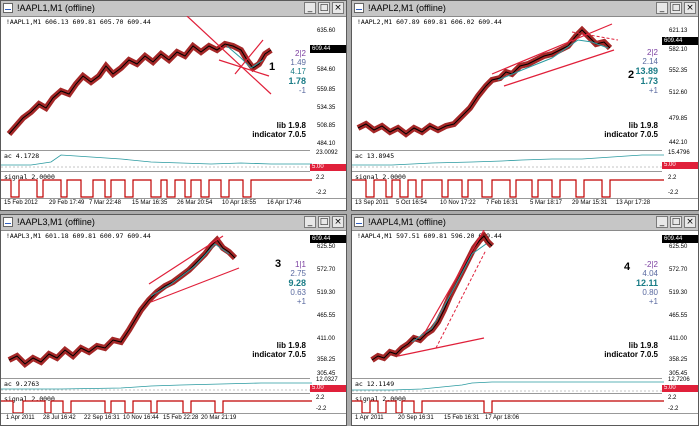 This screenshot has height=426, width=699. What do you see at coordinates (678, 293) in the screenshot?
I see `price-tick: 519.30` at bounding box center [678, 293].